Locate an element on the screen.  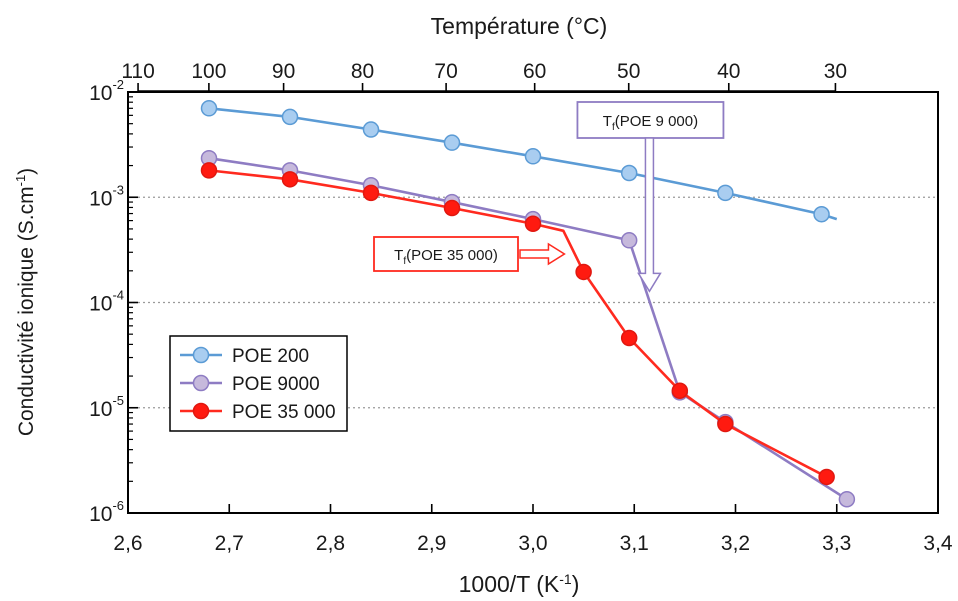
top-axis-ticks: 110 100 90 80 70 60 50 40 30 is located at coordinates (484, 76).